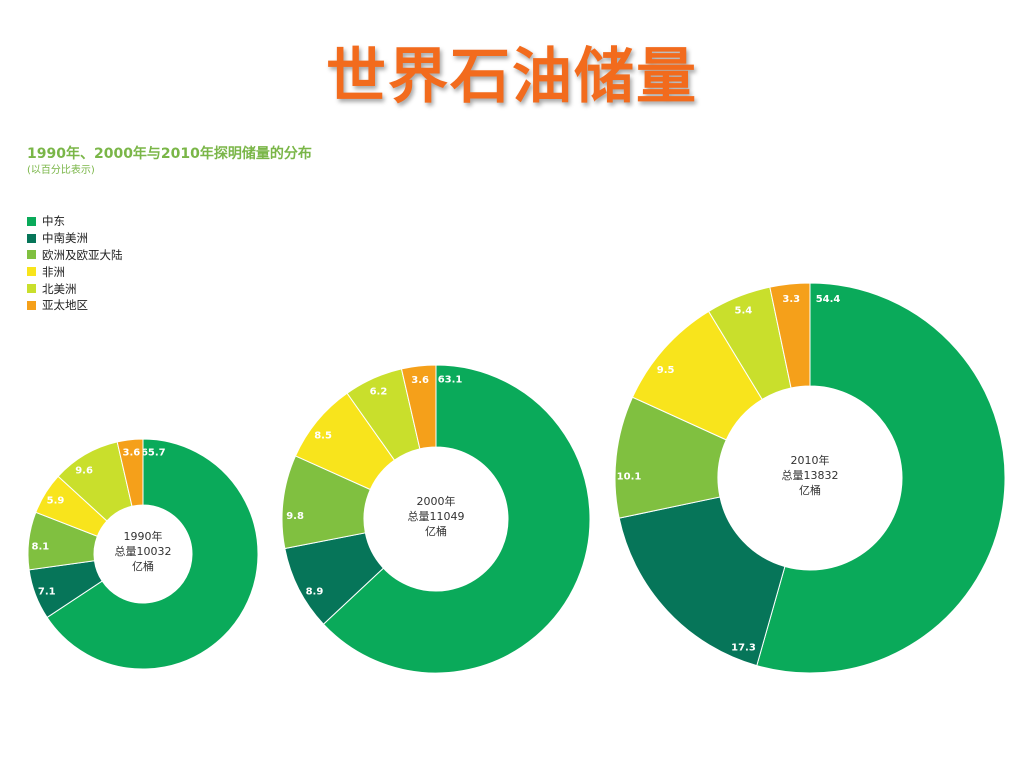 Image resolution: width=1024 pixels, height=768 pixels. I want to click on legend-item: 亚太地区, so click(75, 305).